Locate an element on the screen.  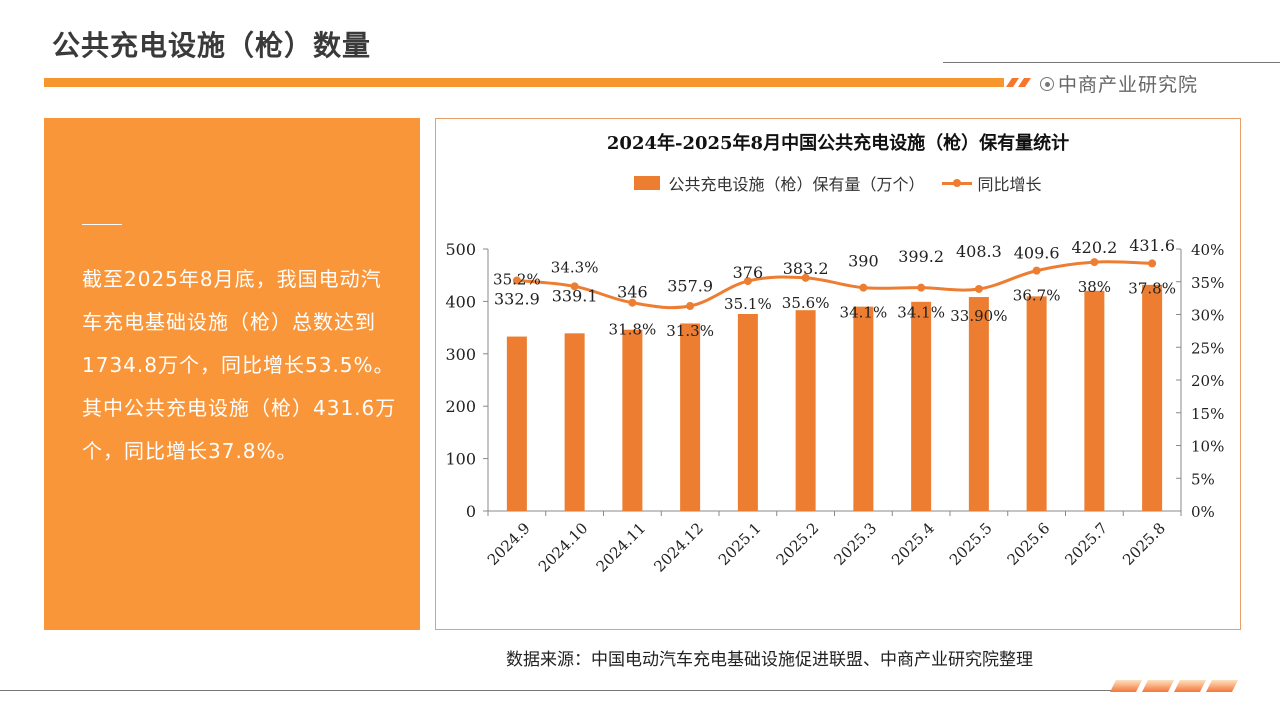
legend-item-line: 同比增长 is located at coordinates (991, 183).